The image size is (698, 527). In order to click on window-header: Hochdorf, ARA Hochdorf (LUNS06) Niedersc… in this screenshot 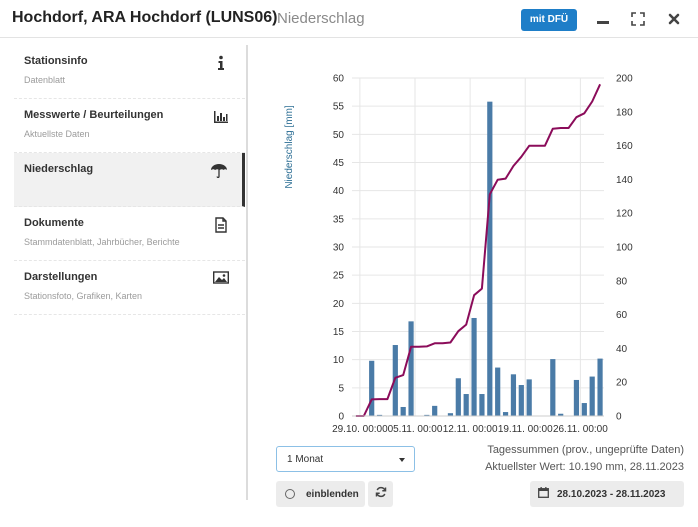, I will do `click(349, 19)`.